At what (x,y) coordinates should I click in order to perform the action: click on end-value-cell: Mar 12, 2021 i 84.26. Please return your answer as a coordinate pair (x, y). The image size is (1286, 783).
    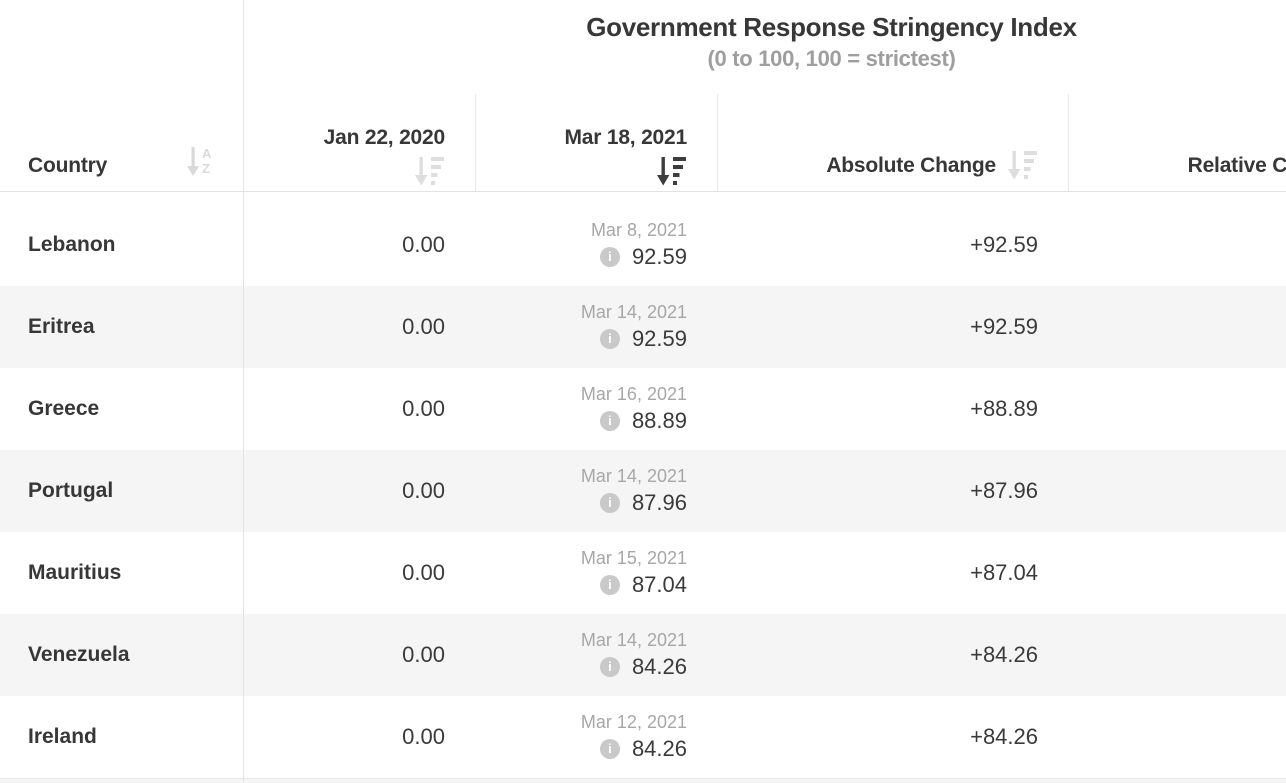
    Looking at the image, I should click on (596, 737).